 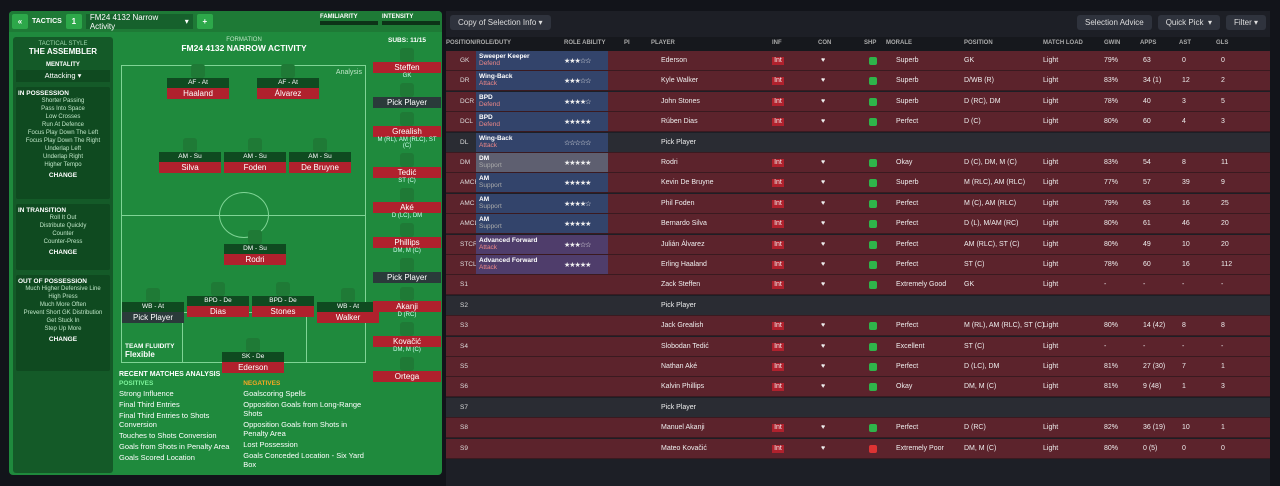 What do you see at coordinates (978, 43) in the screenshot?
I see `column-header: POSITION` at bounding box center [978, 43].